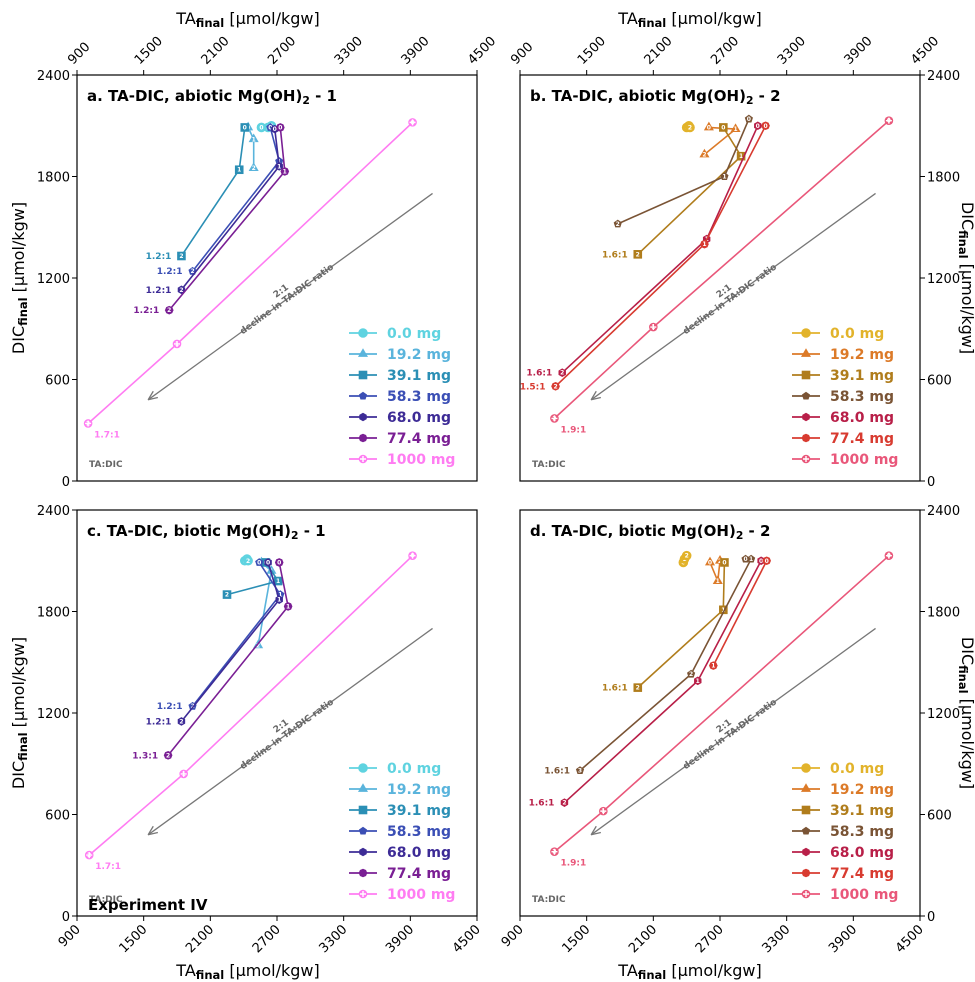 Image resolution: width=975 pixels, height=982 pixels. I want to click on y-axis-title-bottom-right: DICfinal [µmol/kgw], so click(965, 713).